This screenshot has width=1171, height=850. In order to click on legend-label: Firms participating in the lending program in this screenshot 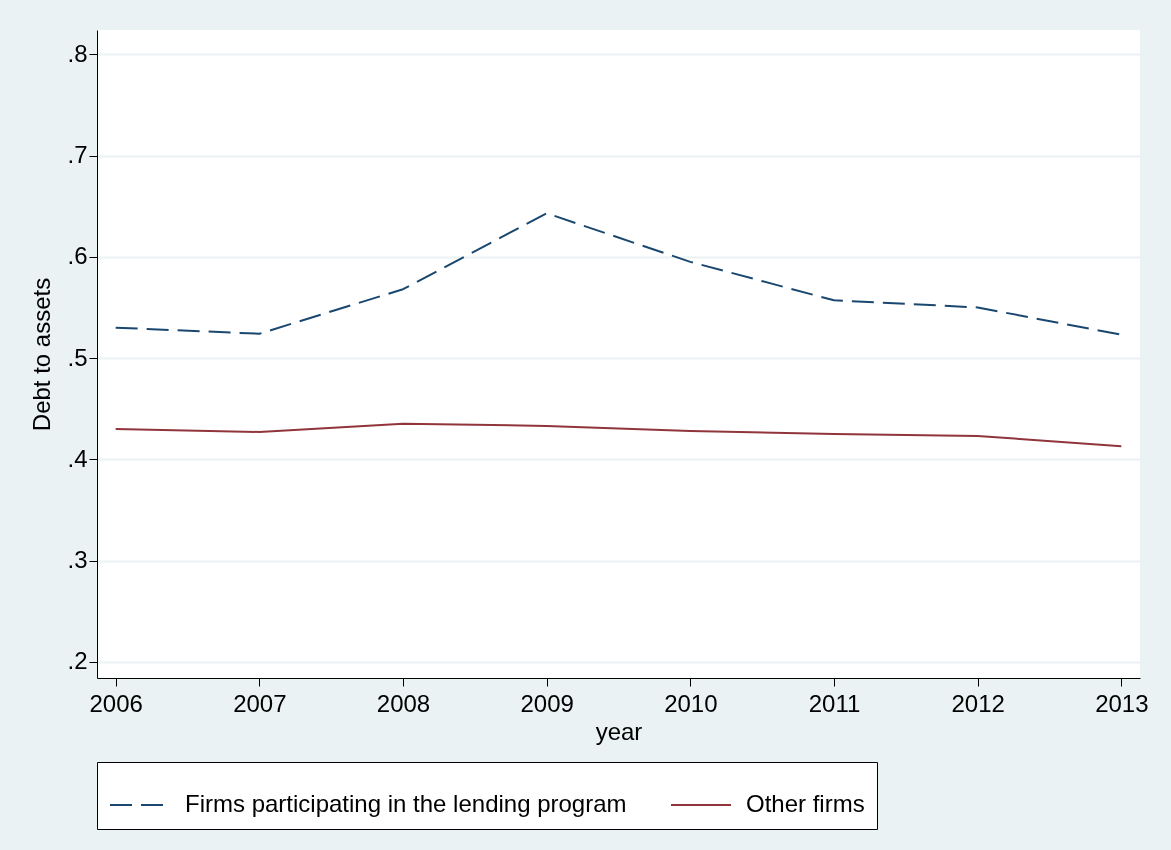, I will do `click(406, 803)`.